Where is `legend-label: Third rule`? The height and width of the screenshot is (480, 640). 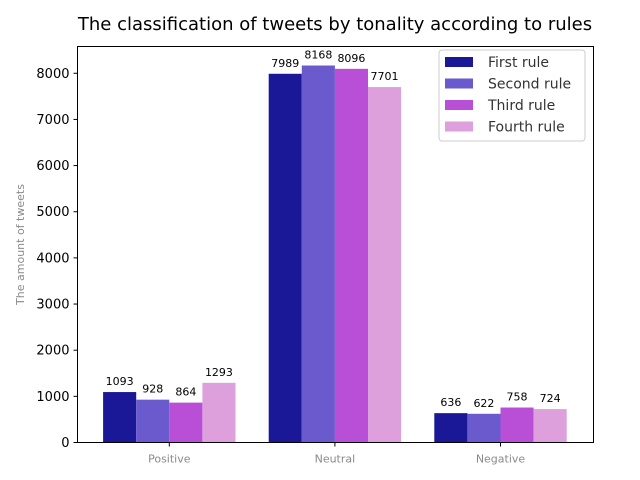
legend-label: Third rule is located at coordinates (521, 106).